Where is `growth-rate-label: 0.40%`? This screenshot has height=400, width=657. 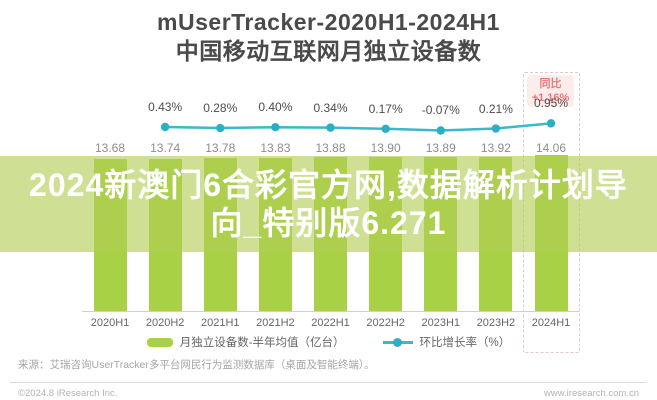
growth-rate-label: 0.40% is located at coordinates (275, 107).